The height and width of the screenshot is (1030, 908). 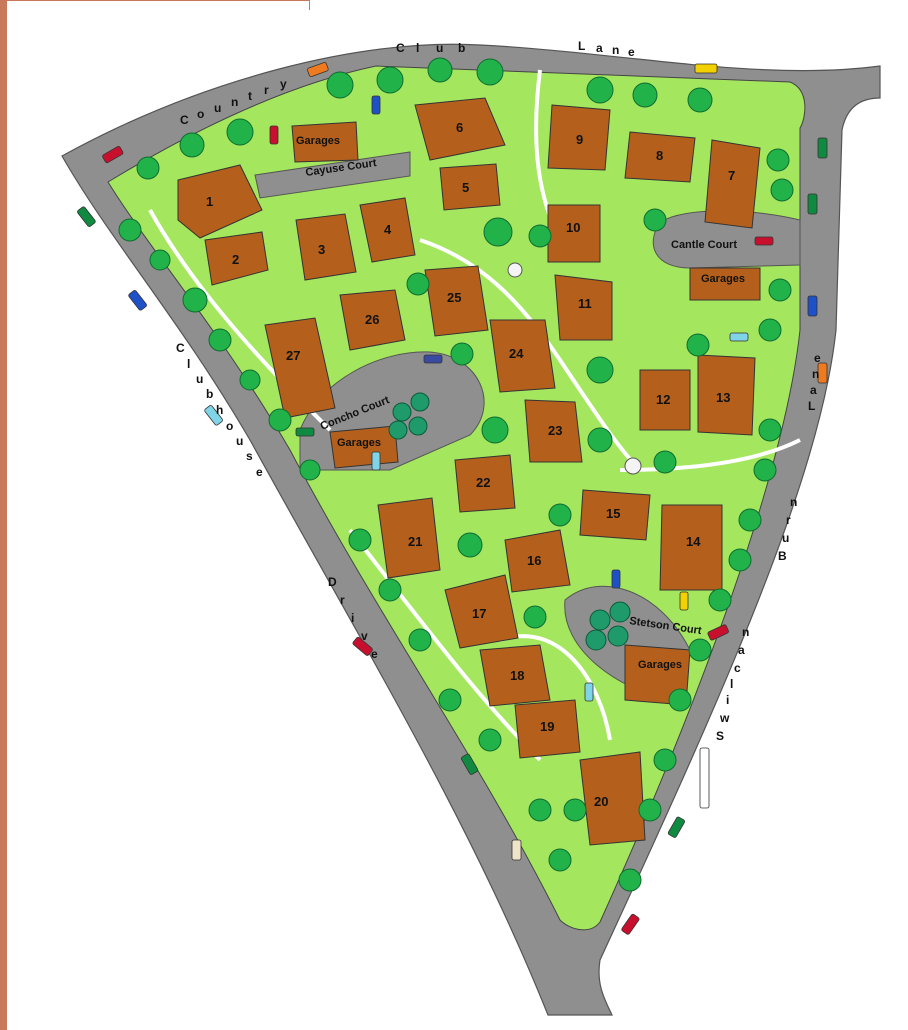 I want to click on garages-stetson-label: Garages, so click(x=660, y=665).